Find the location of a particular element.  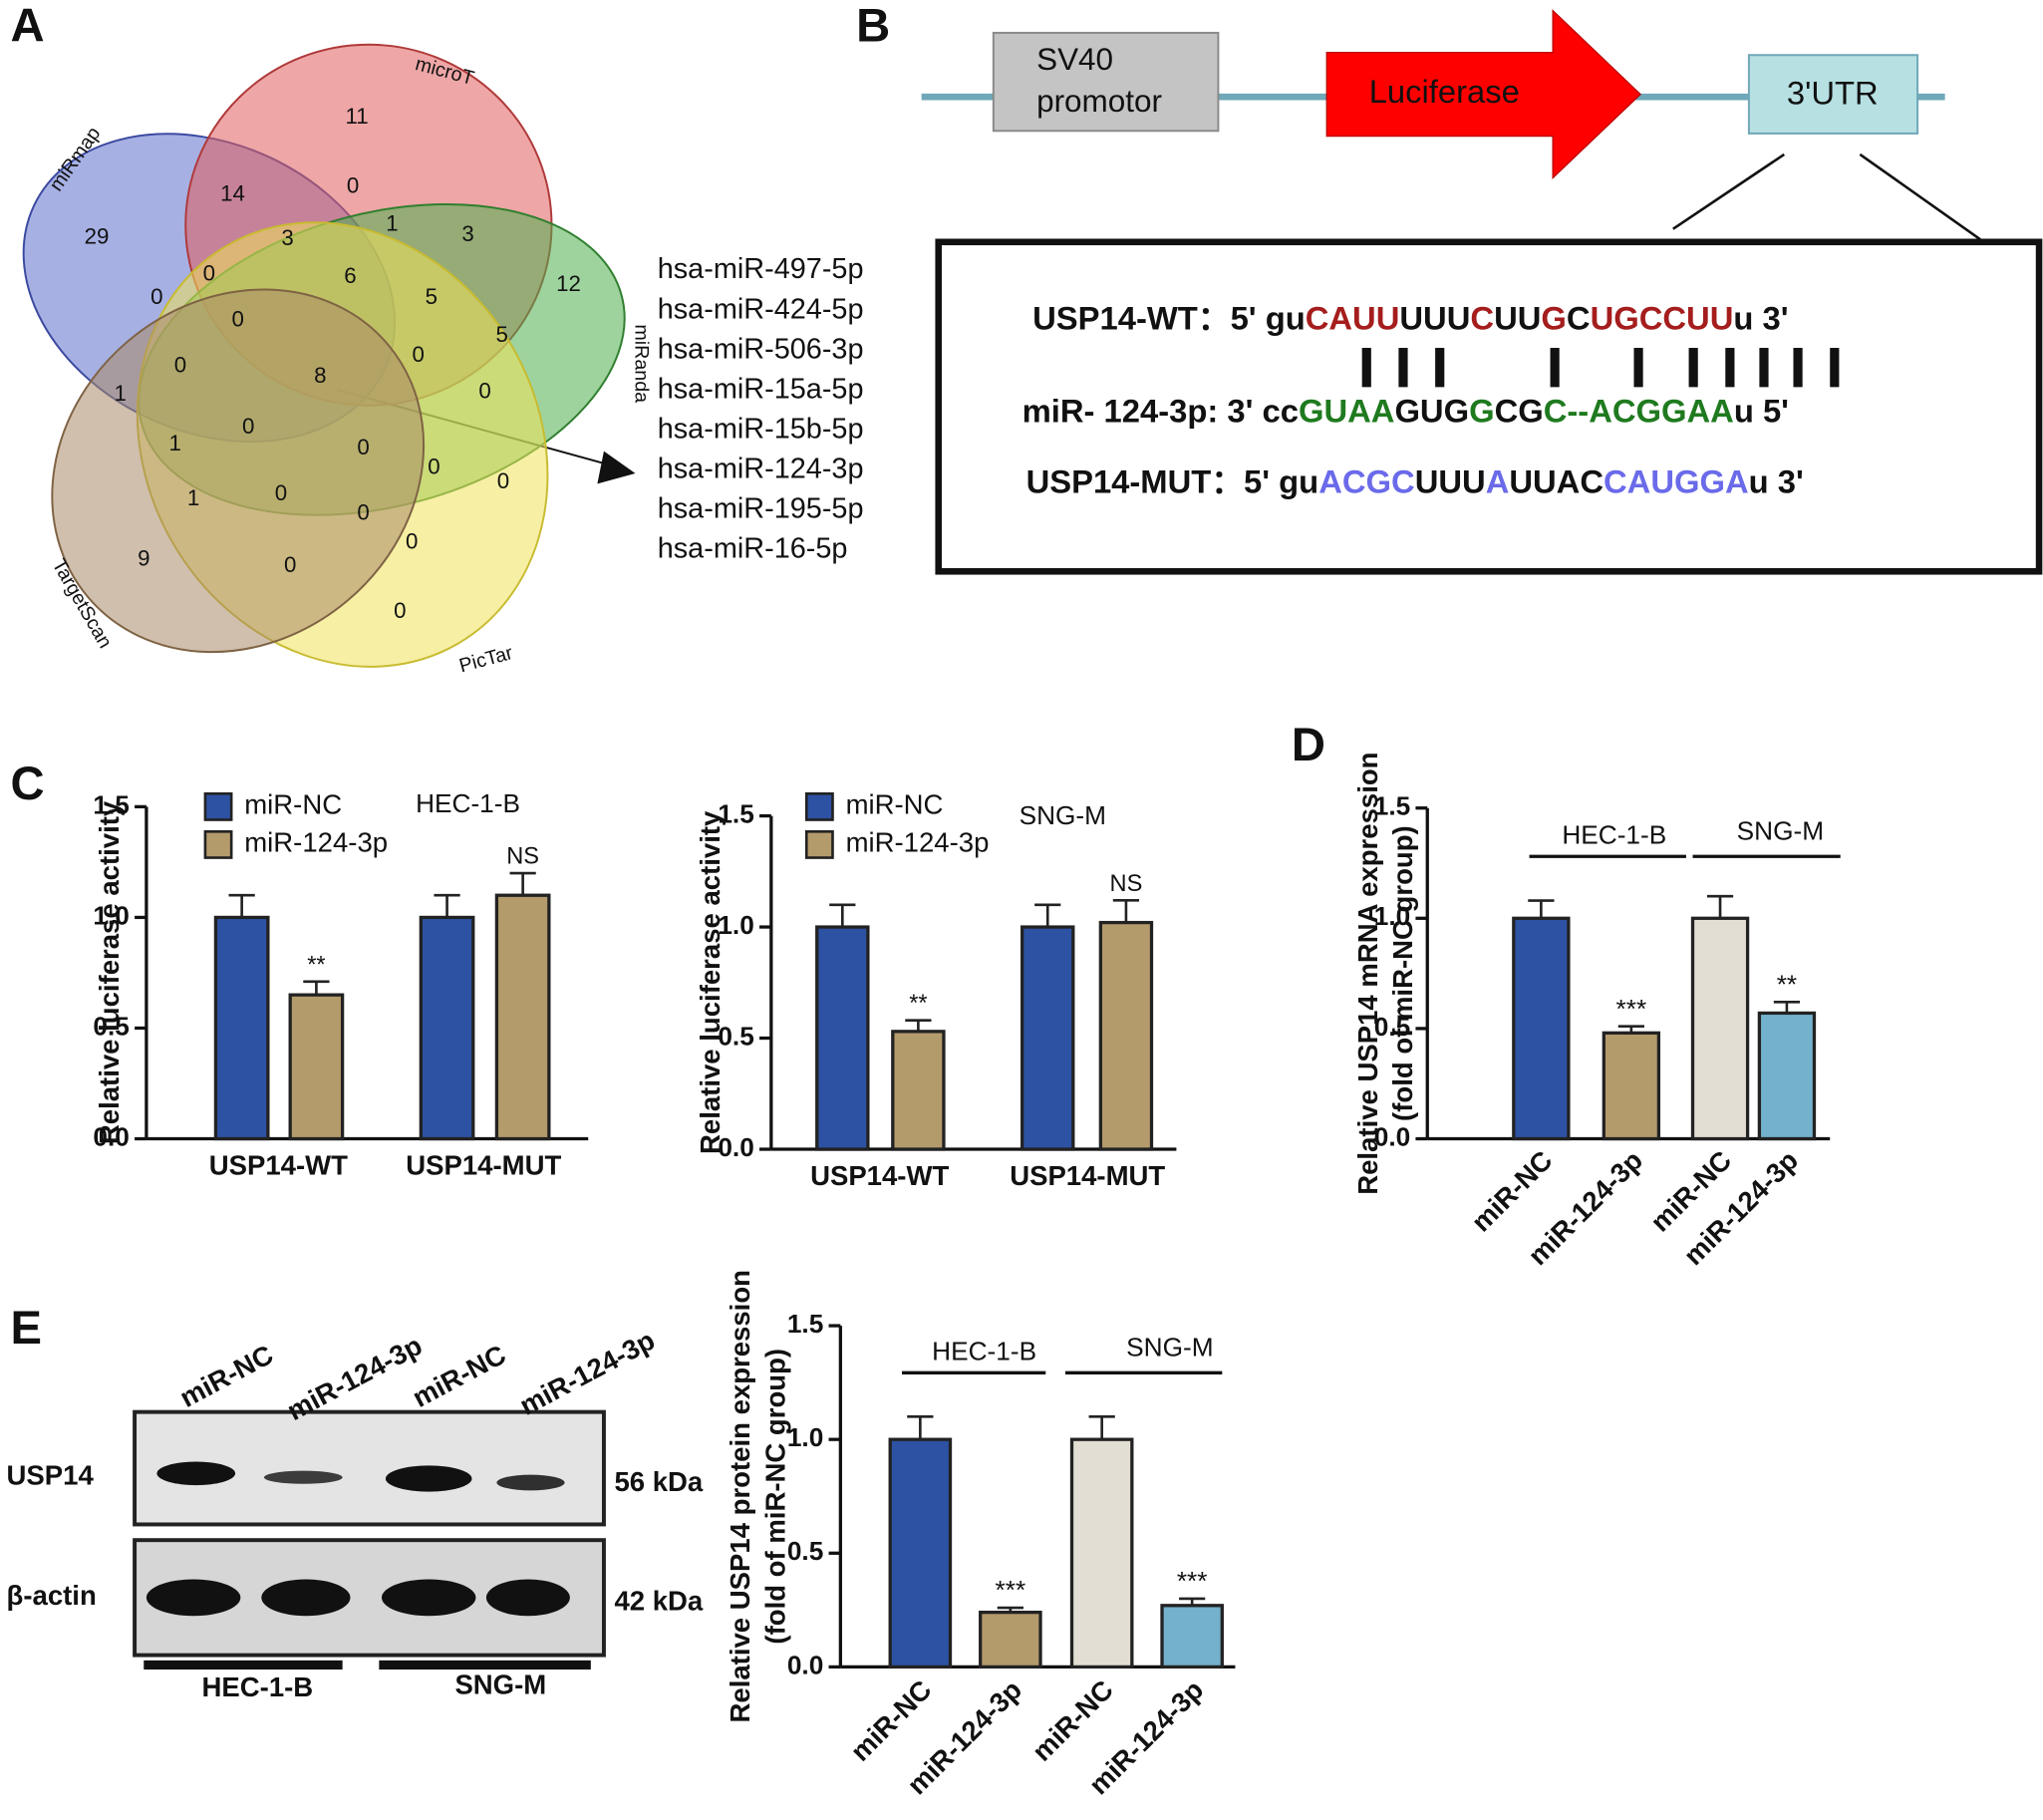

sequence-segment: USP14-WT：5' gu is located at coordinates (1169, 317).